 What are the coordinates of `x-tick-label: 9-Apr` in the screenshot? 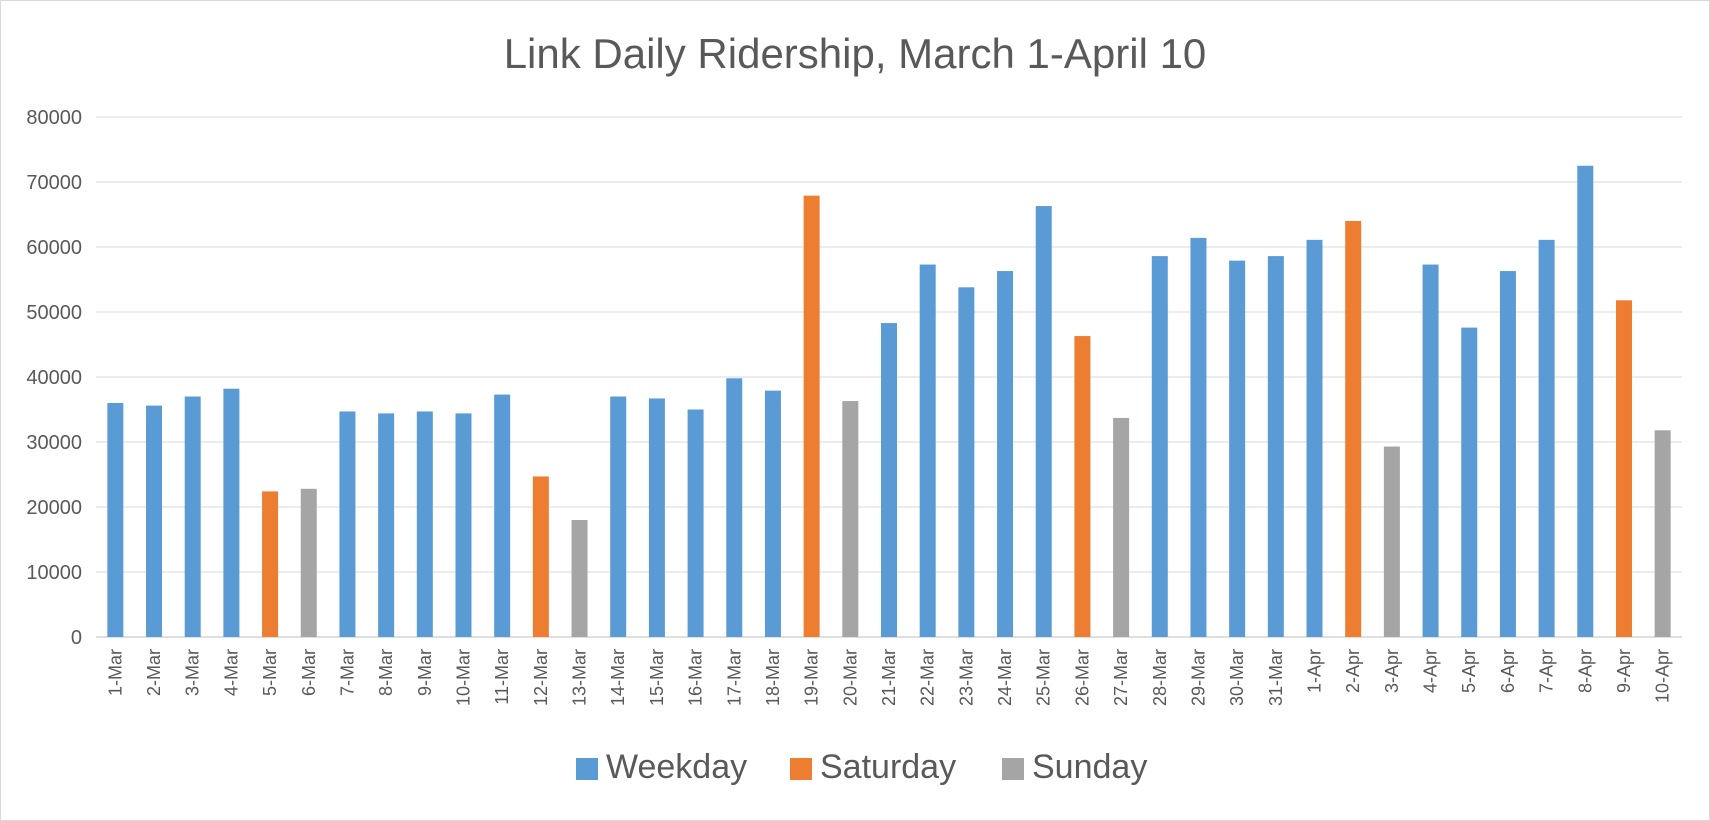 It's located at (1624, 671).